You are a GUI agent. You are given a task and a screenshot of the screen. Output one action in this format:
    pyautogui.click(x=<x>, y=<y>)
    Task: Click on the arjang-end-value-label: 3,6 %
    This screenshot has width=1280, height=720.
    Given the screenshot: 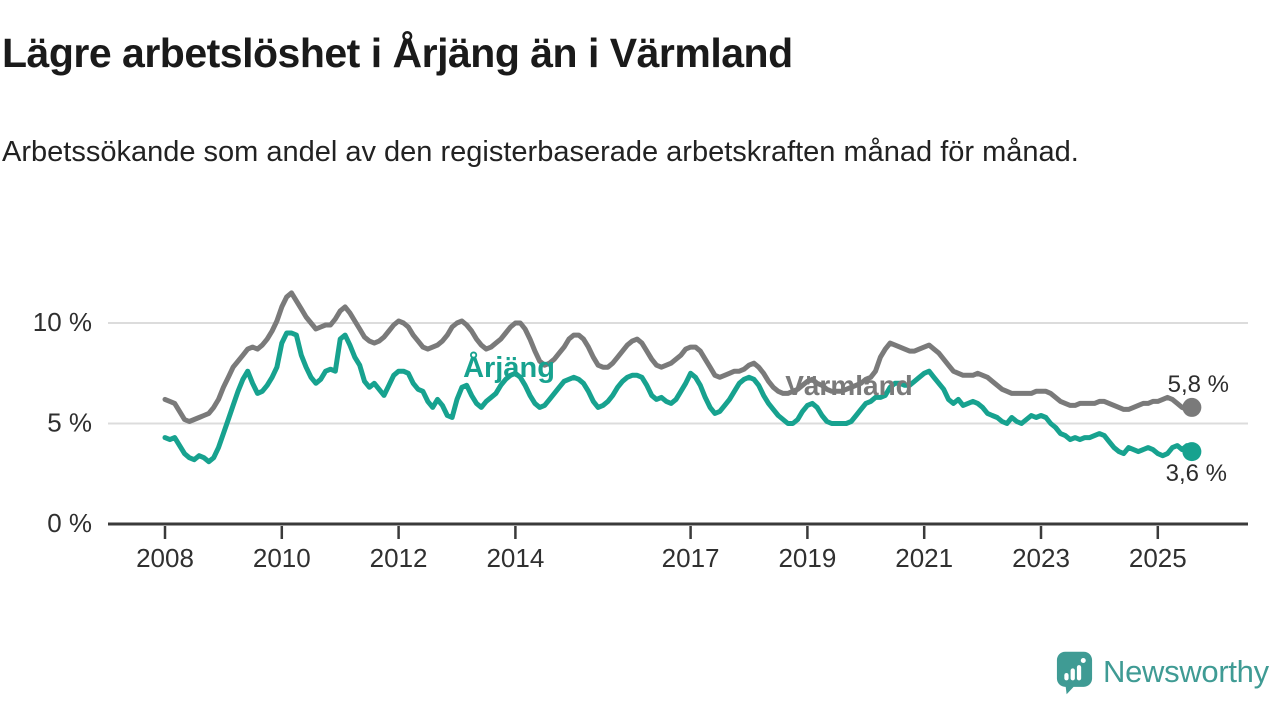 What is the action you would take?
    pyautogui.click(x=1196, y=473)
    